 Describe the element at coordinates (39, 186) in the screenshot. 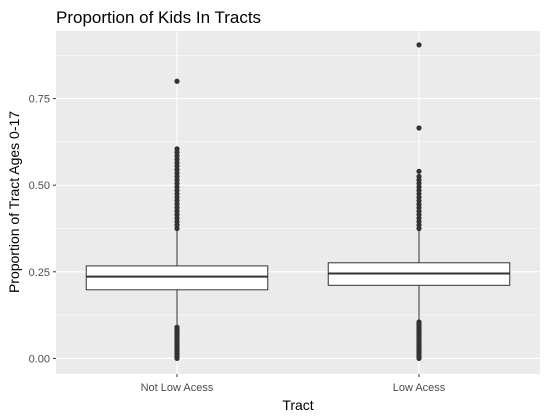

I see `y-tick-label: 0.50` at that location.